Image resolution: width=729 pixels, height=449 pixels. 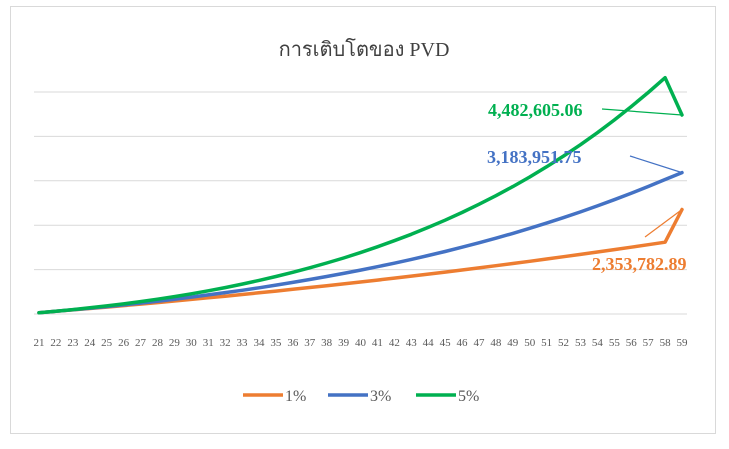 What do you see at coordinates (175, 343) in the screenshot?
I see `x-tick-label: 29` at bounding box center [175, 343].